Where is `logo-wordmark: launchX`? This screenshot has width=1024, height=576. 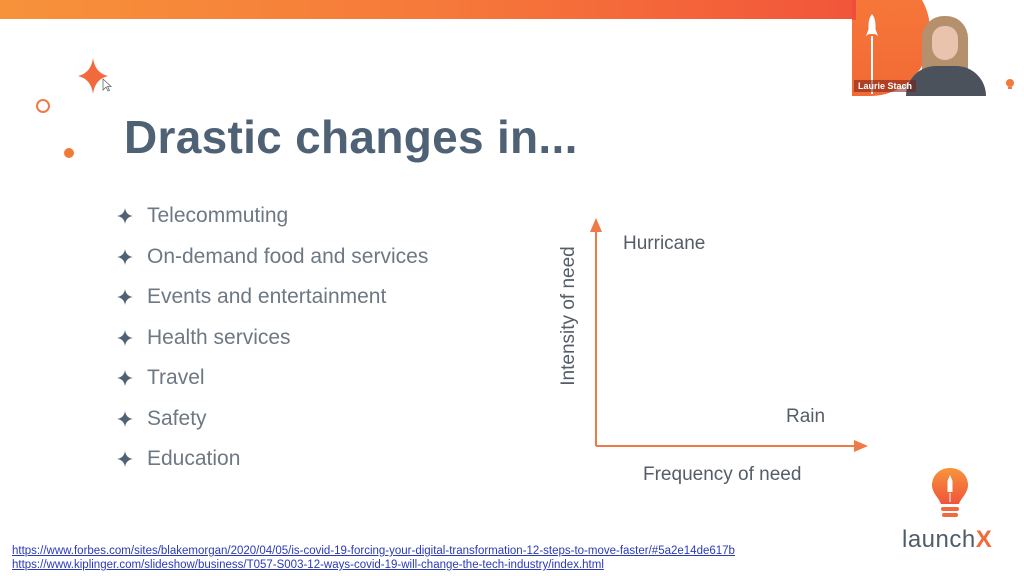
logo-wordmark: launchX is located at coordinates (947, 540).